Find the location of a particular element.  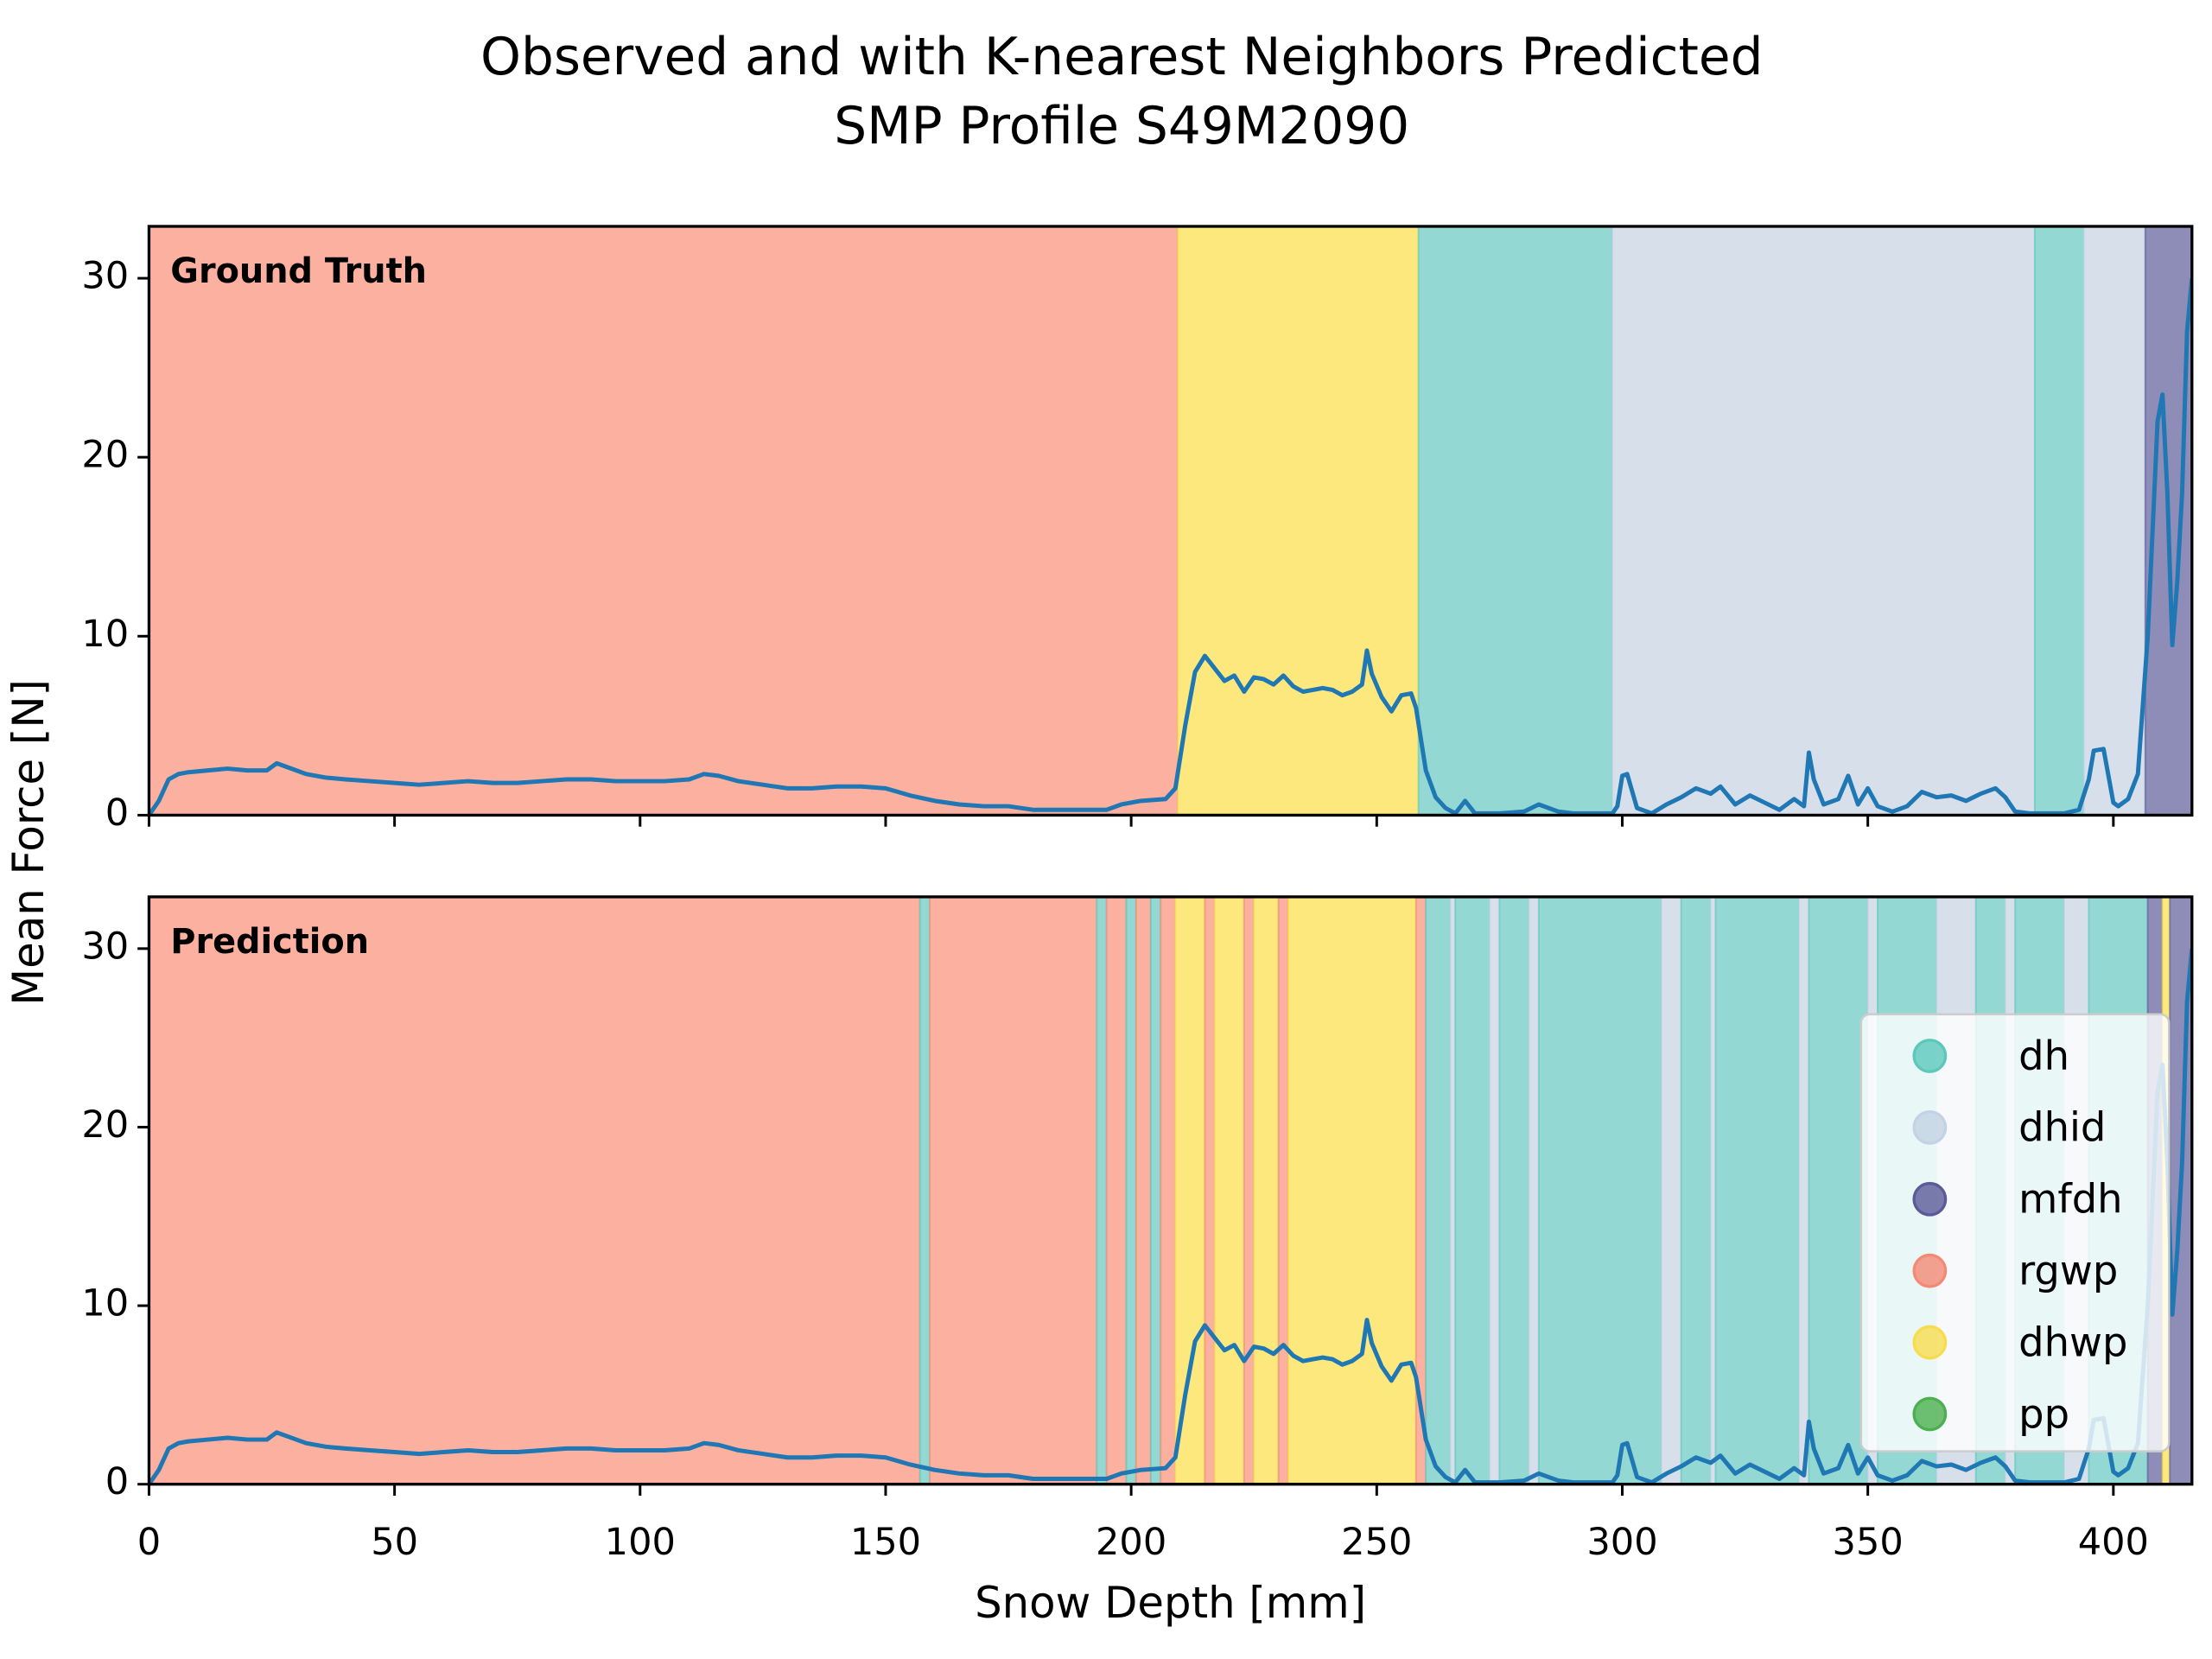

x-tick-label: 0 is located at coordinates (149, 1542).